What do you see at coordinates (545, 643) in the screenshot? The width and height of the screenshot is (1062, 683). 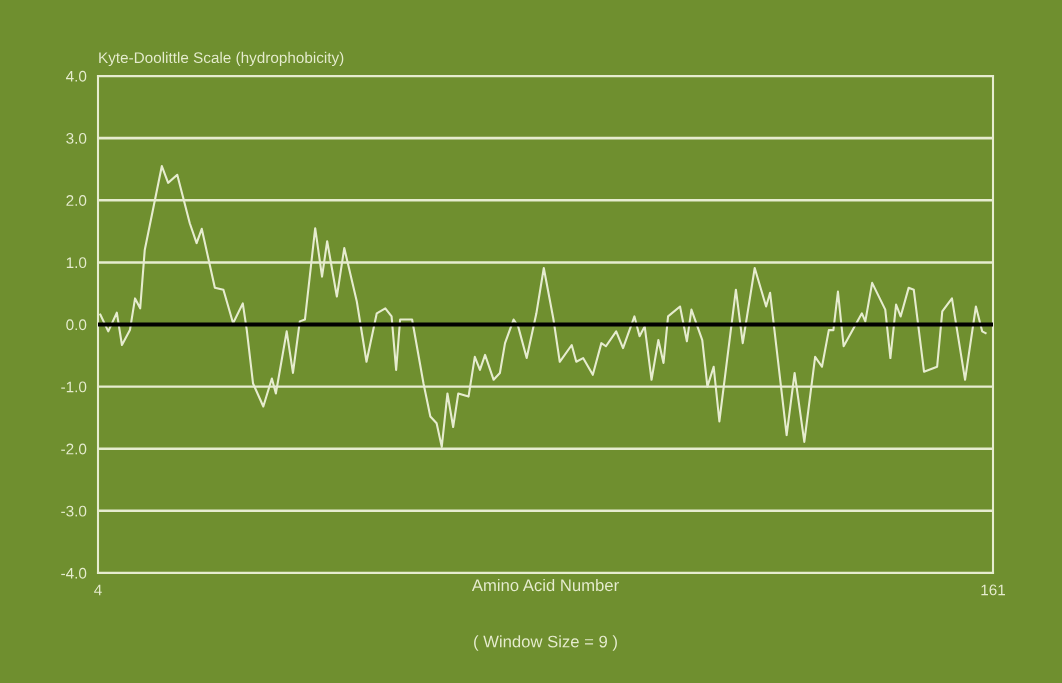 I see `text: ( Window Size = 9 )` at bounding box center [545, 643].